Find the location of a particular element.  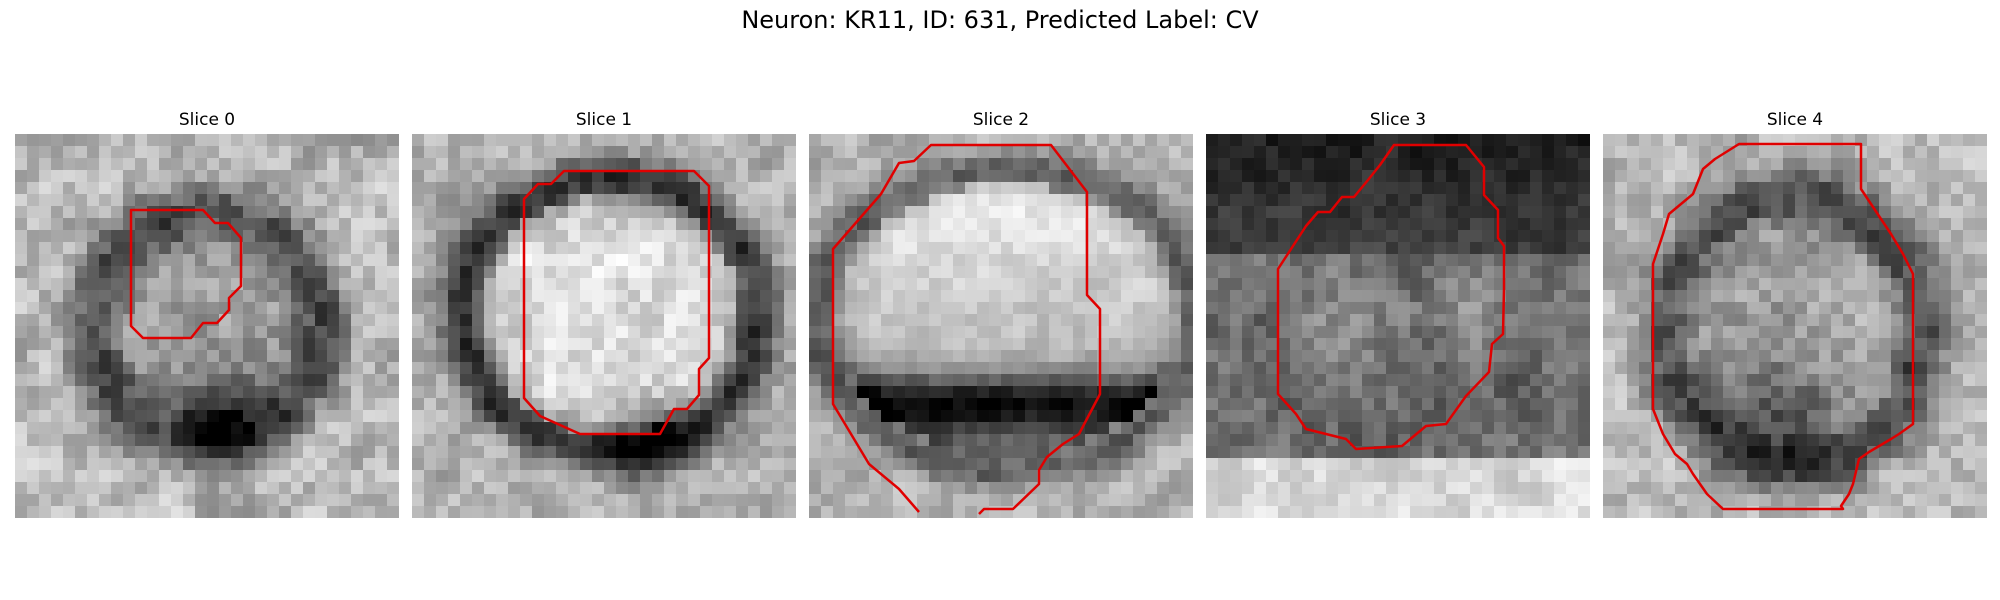

slice-2-title: Slice 2 is located at coordinates (1001, 120).